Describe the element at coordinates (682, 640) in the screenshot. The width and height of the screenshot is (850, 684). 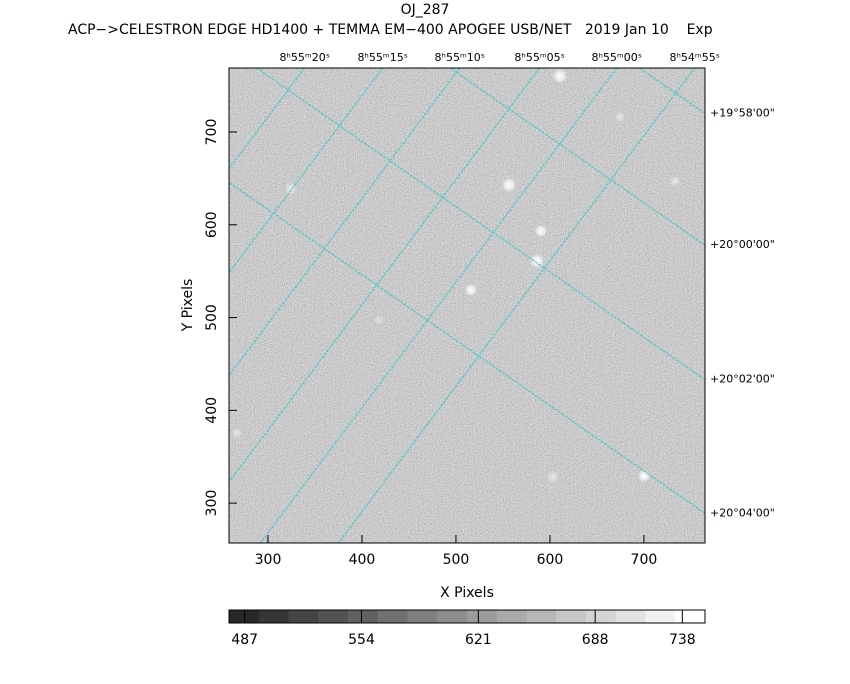
I see `colorbar-tick-label: 738` at that location.